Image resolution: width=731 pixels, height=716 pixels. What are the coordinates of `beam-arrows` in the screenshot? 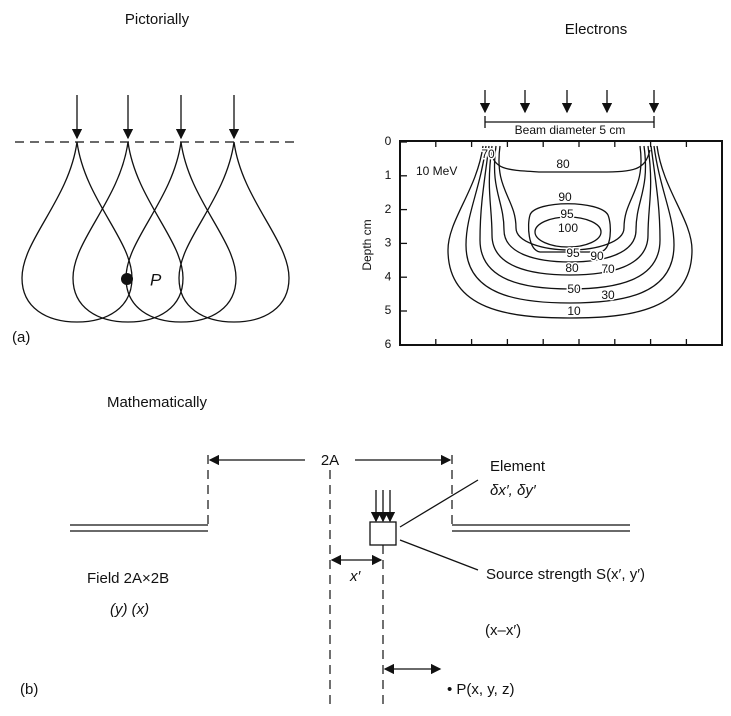 It's located at (569, 102).